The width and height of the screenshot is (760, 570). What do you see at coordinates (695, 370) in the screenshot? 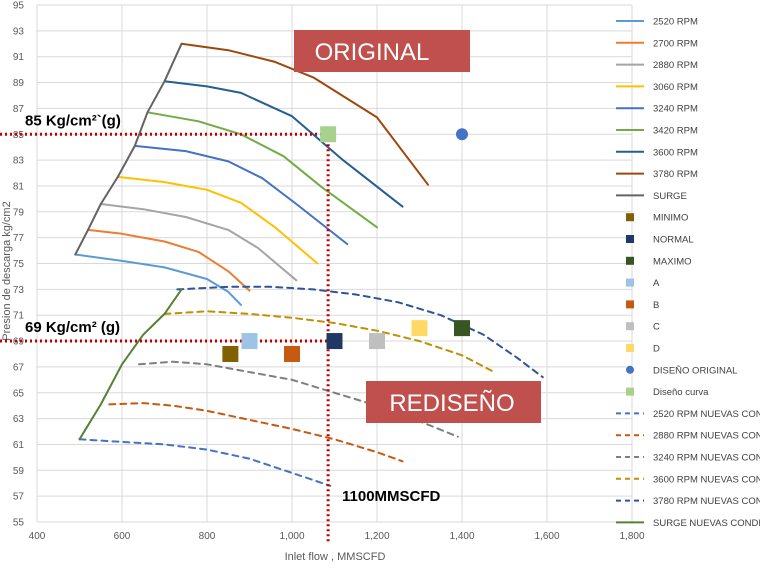
I see `legend-label: DISEÑO ORIGINAL` at bounding box center [695, 370].